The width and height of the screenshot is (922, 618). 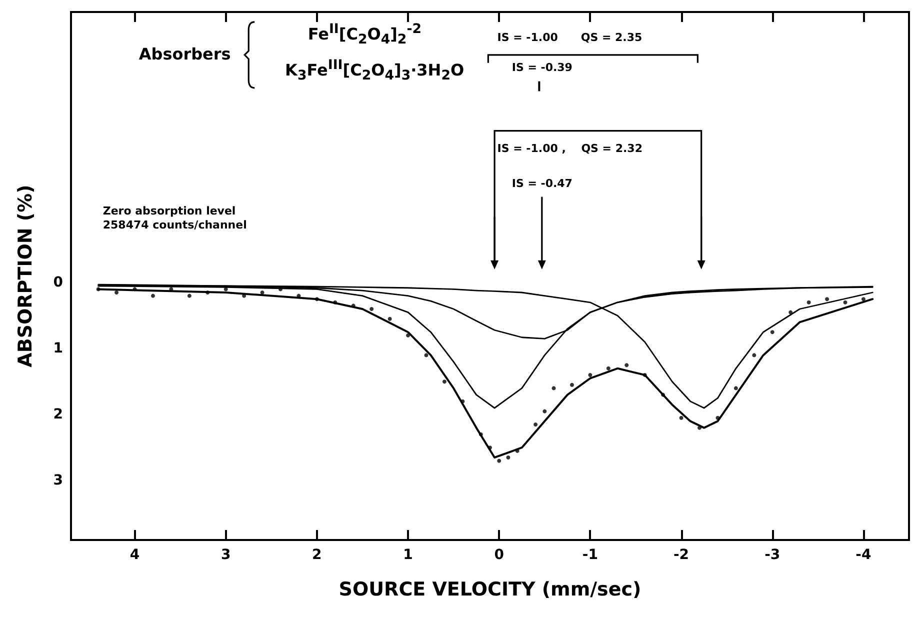 What do you see at coordinates (135, 555) in the screenshot?
I see `x-tick-label: 4` at bounding box center [135, 555].